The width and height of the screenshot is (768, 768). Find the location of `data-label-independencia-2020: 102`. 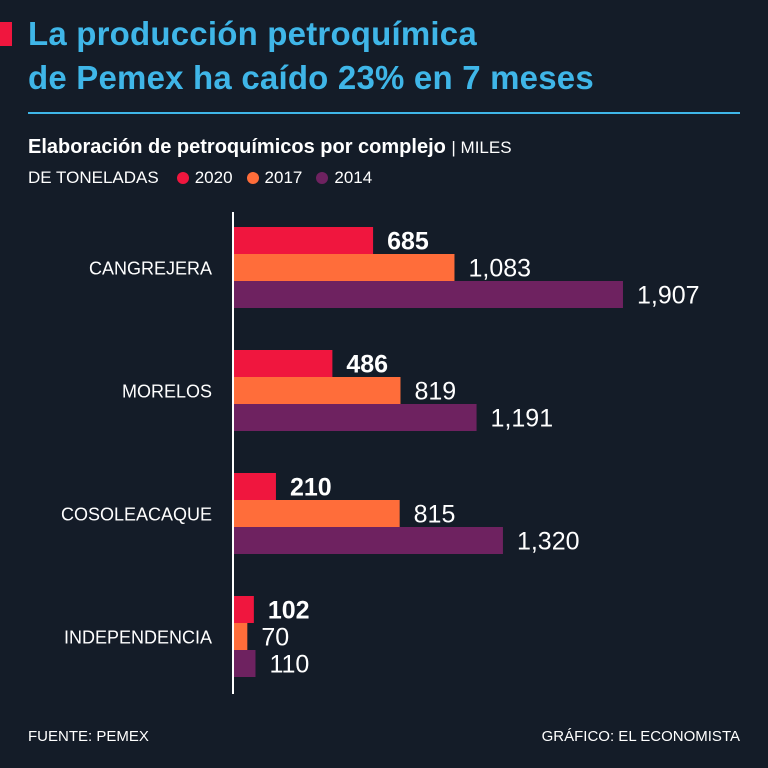

data-label-independencia-2020: 102 is located at coordinates (289, 611).